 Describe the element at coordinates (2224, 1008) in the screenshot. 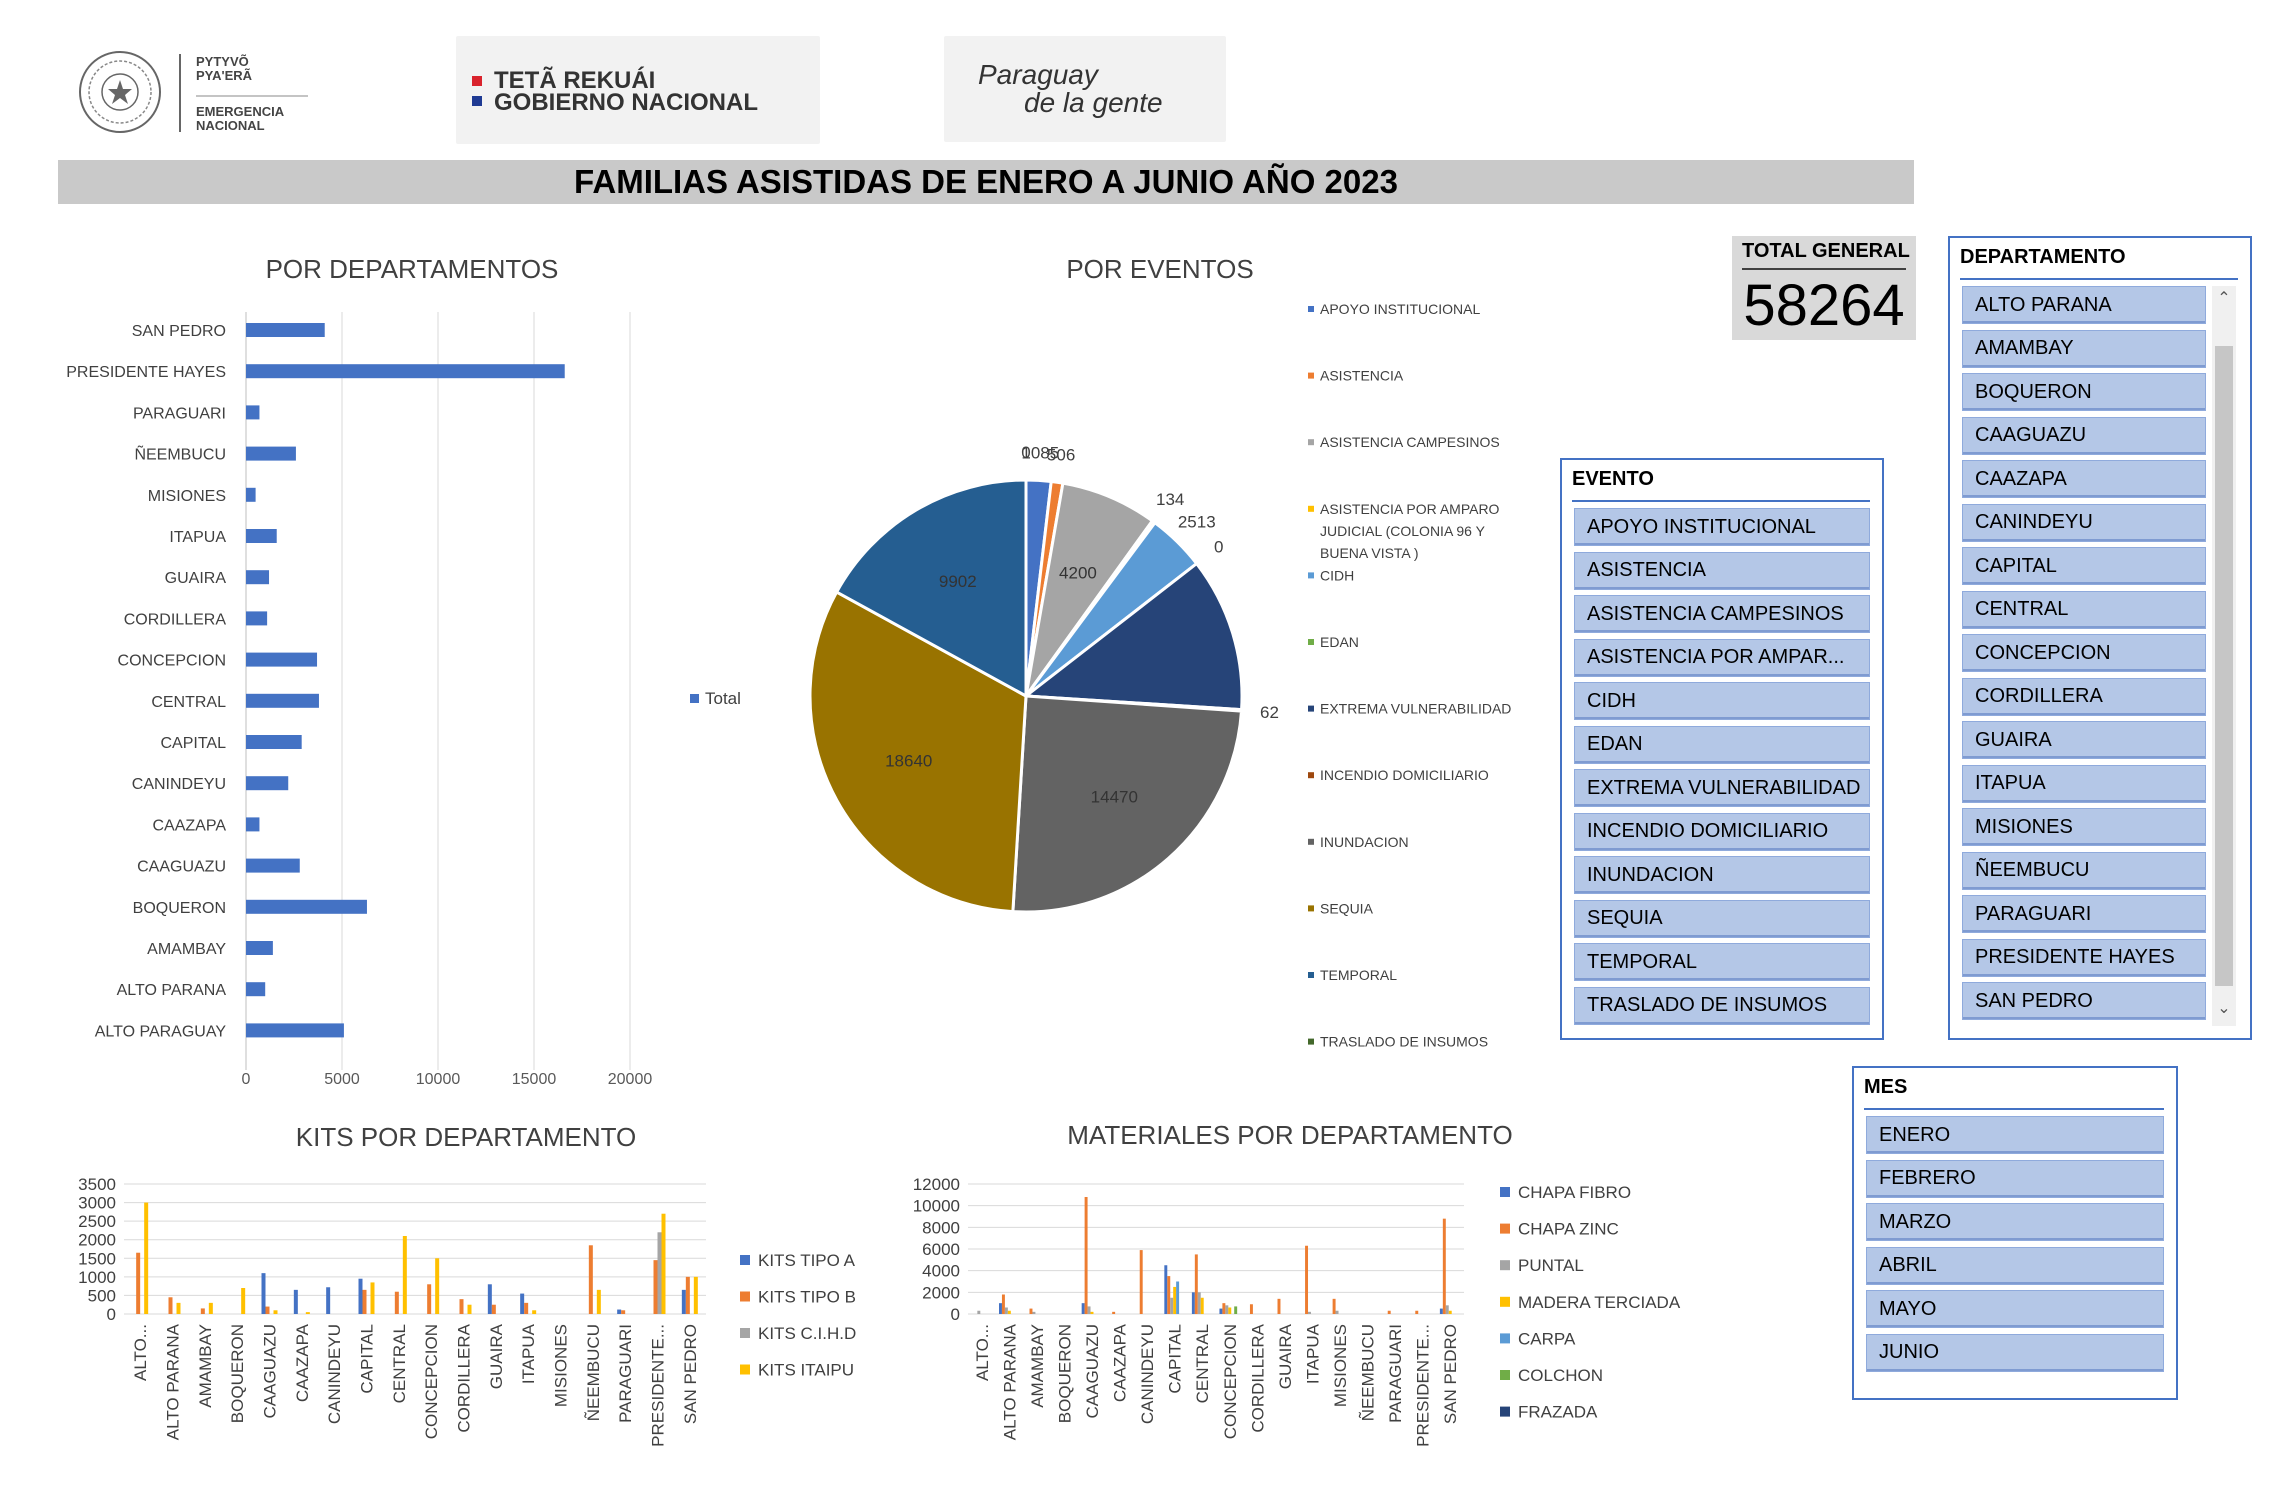

I see `scroll-down-icon: ⌄` at that location.